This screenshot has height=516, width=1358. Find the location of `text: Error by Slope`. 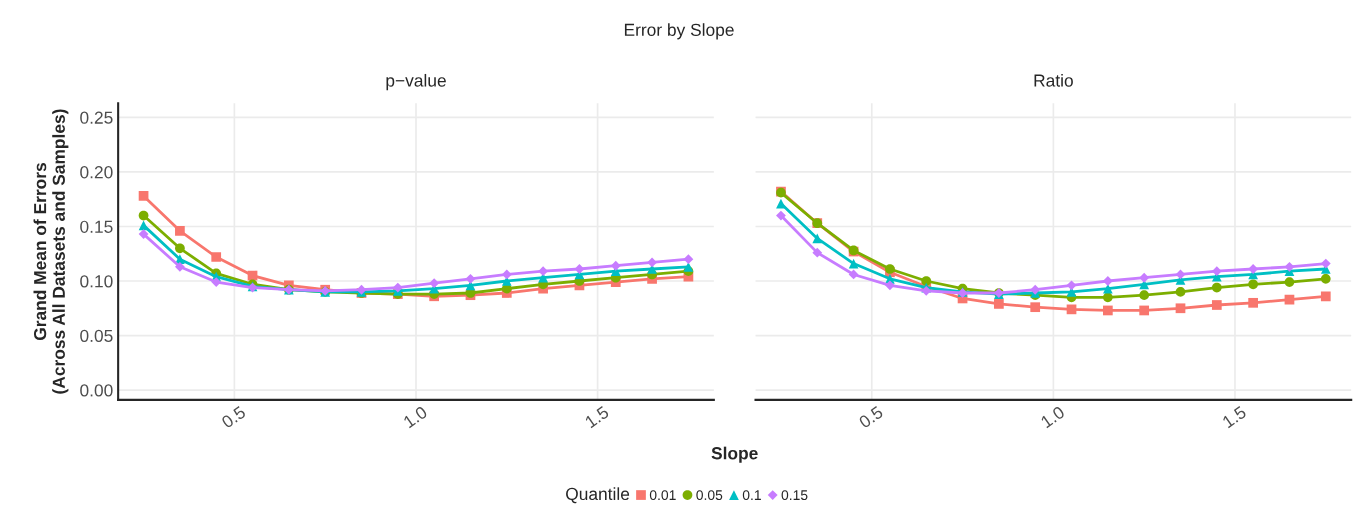

text: Error by Slope is located at coordinates (679, 31).